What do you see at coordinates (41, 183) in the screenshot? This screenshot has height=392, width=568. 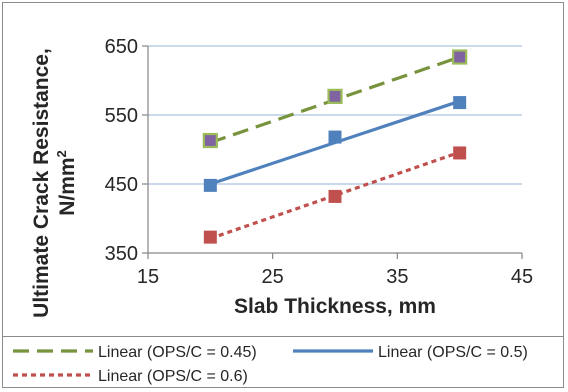 I see `y-axis-title-line1: Ultimate Crack Resistance,` at bounding box center [41, 183].